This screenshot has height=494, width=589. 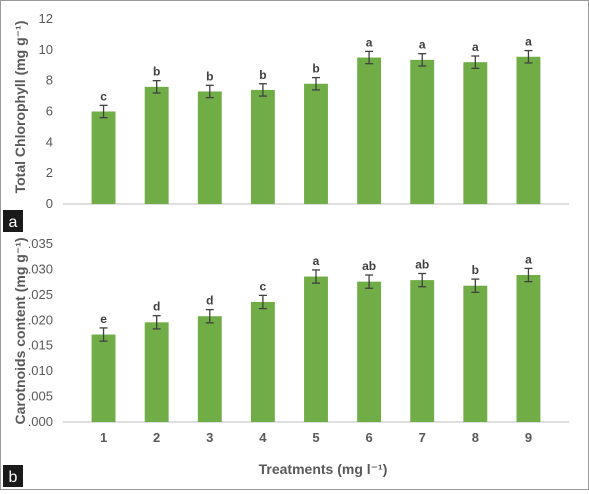 What do you see at coordinates (49, 141) in the screenshot?
I see `y-tick-a-2: 4` at bounding box center [49, 141].